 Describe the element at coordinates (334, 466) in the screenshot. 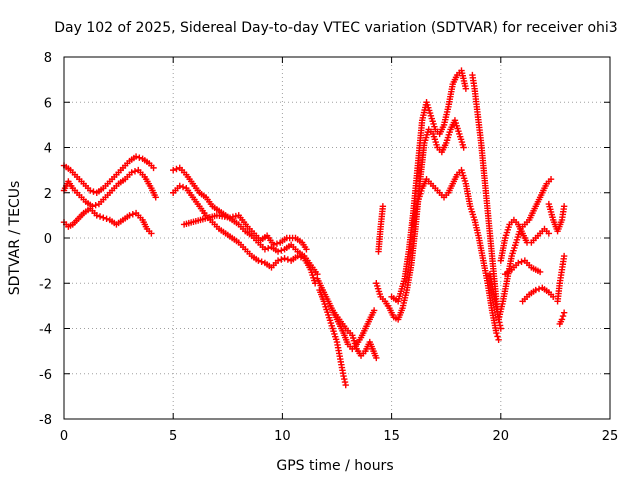

I see `x-axis-label: GPS time / hours` at that location.